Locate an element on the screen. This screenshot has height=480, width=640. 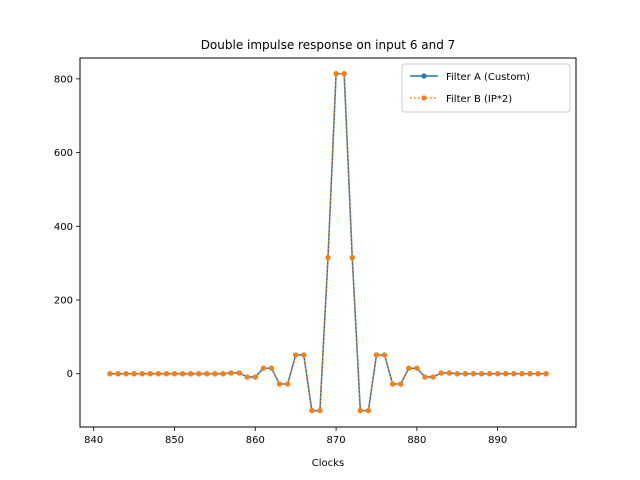
x-tick-label-5: 890 is located at coordinates (497, 440).